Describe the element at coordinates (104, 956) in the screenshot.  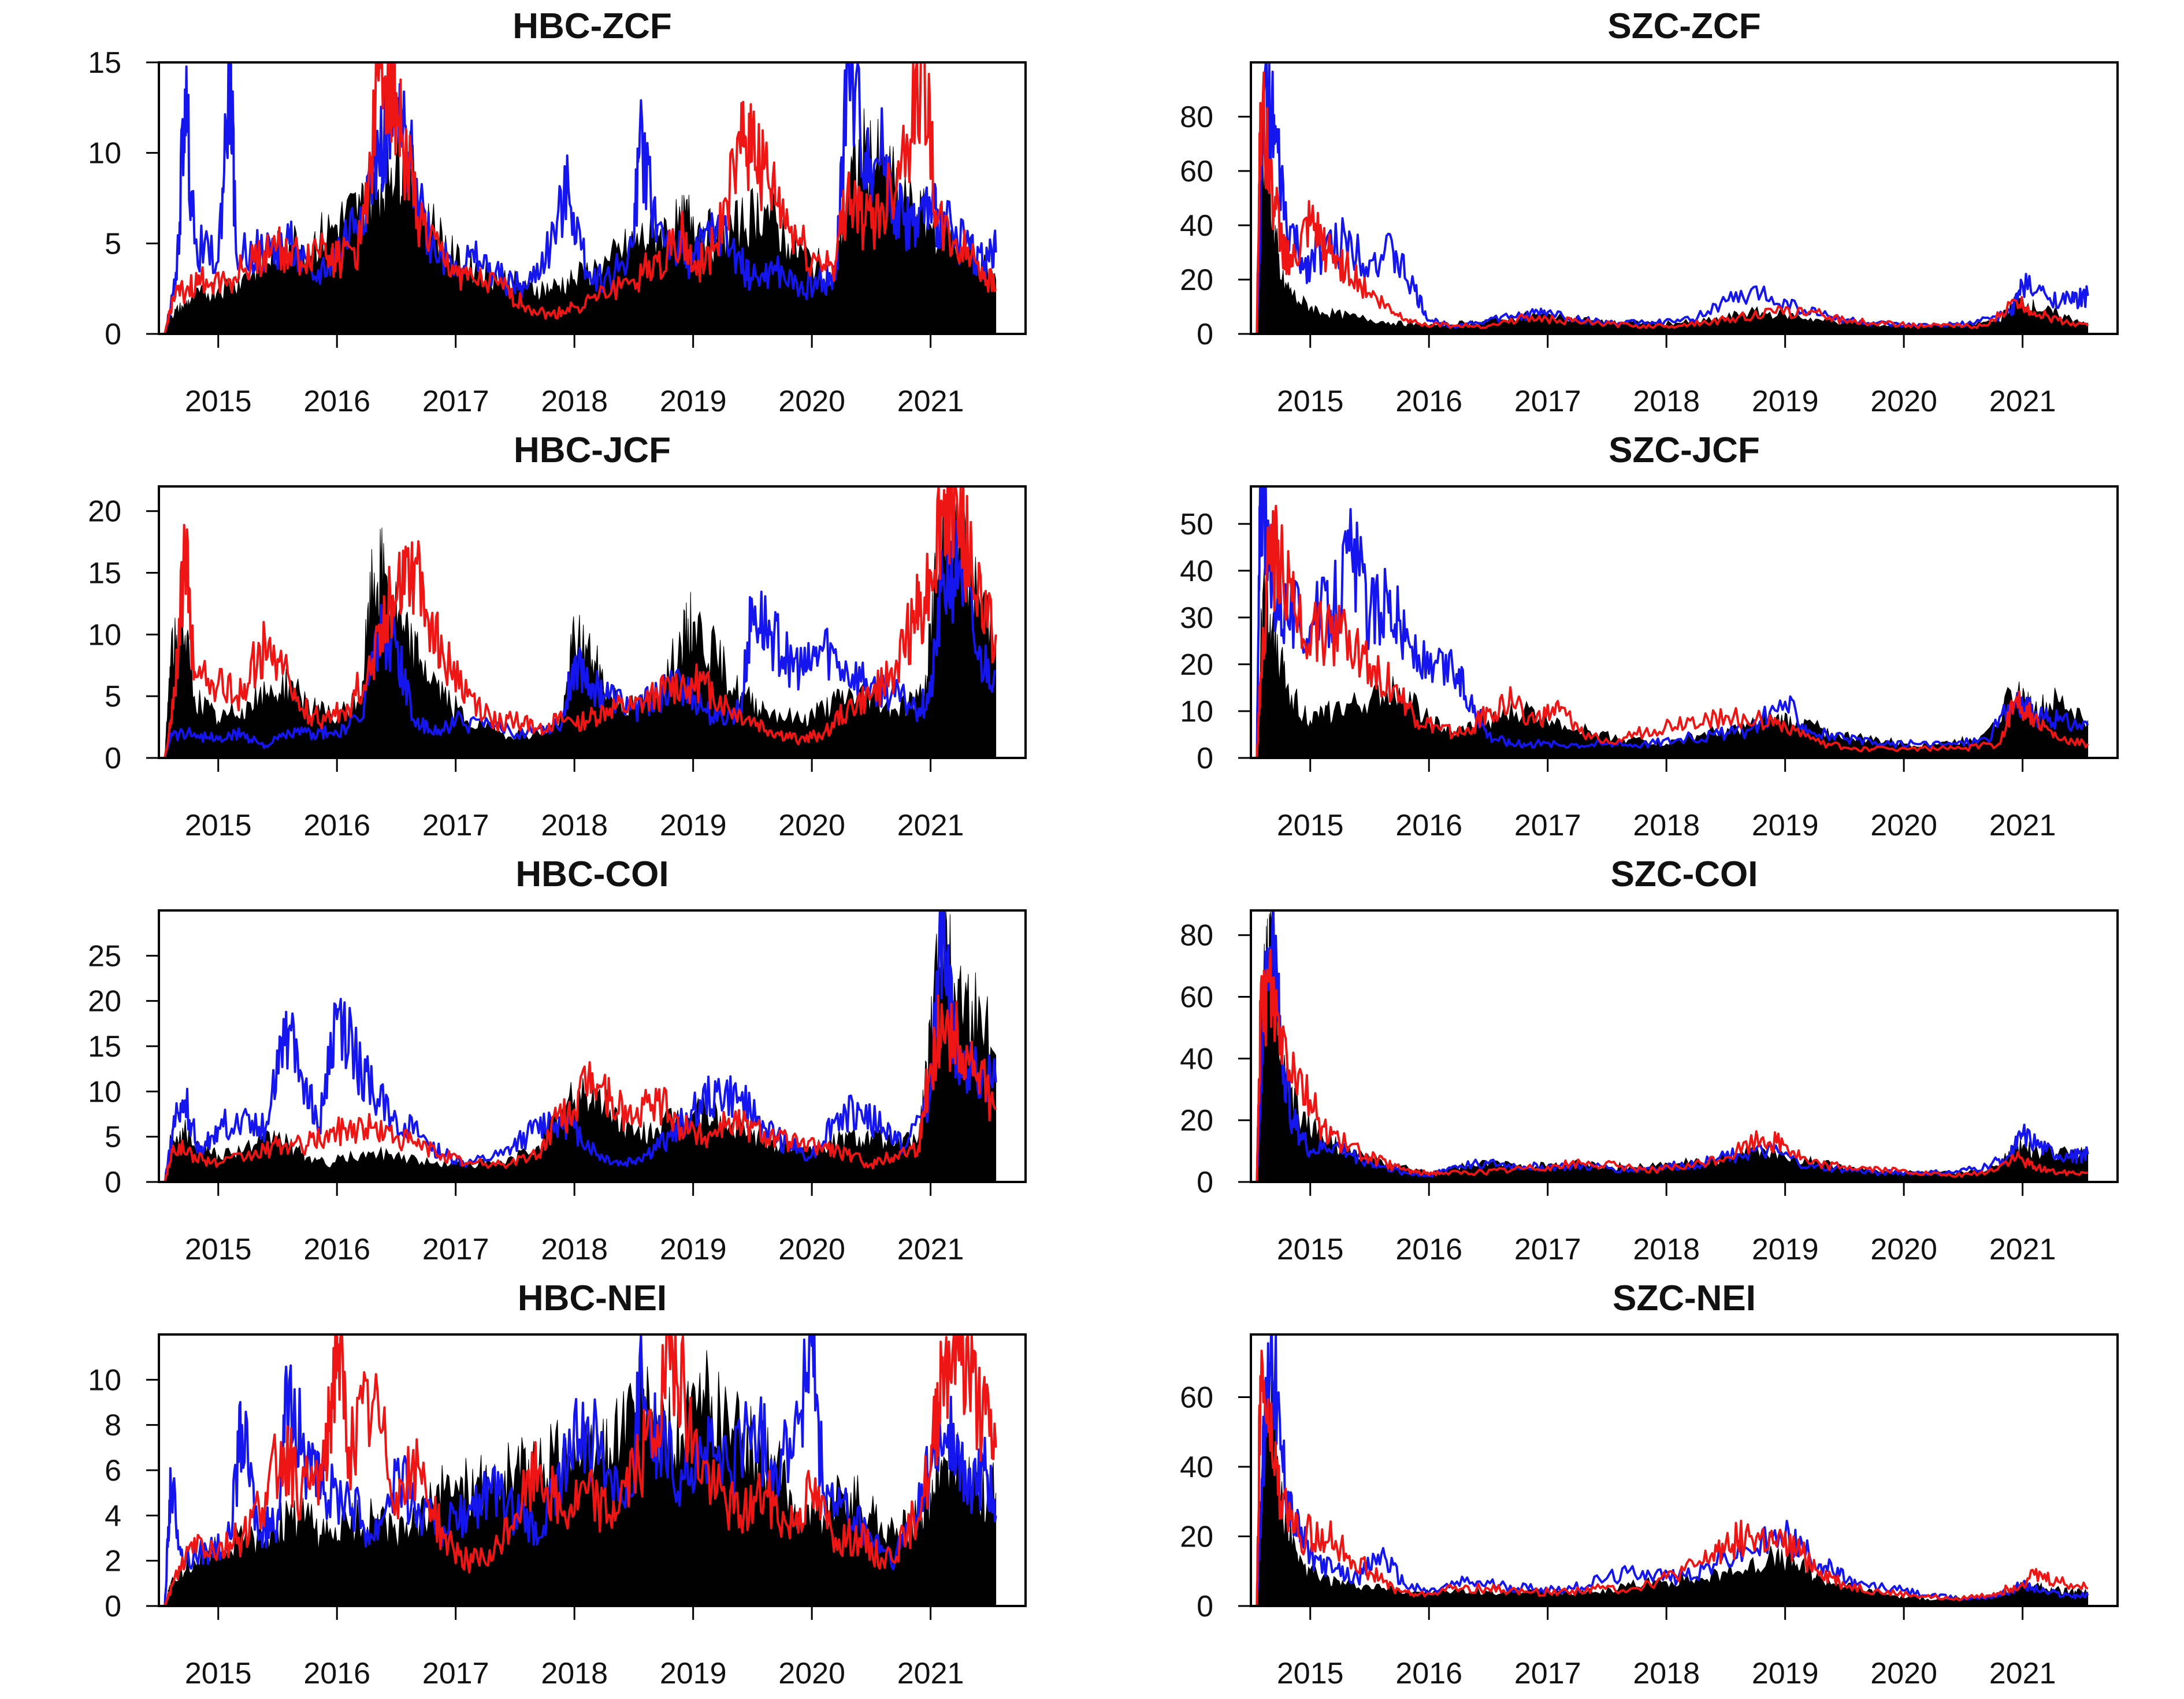
I see `y-tick-label: 25` at that location.